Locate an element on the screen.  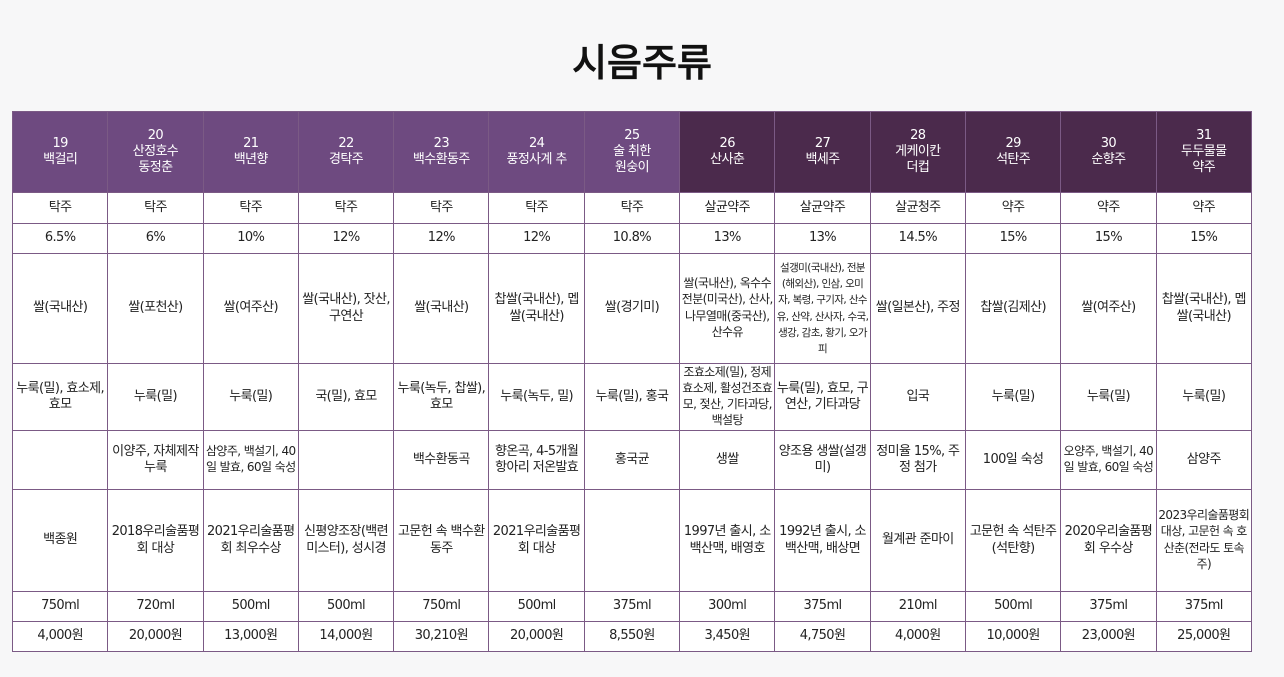
cell-text: 고문헌 속 백수환동주 is located at coordinates (441, 540).